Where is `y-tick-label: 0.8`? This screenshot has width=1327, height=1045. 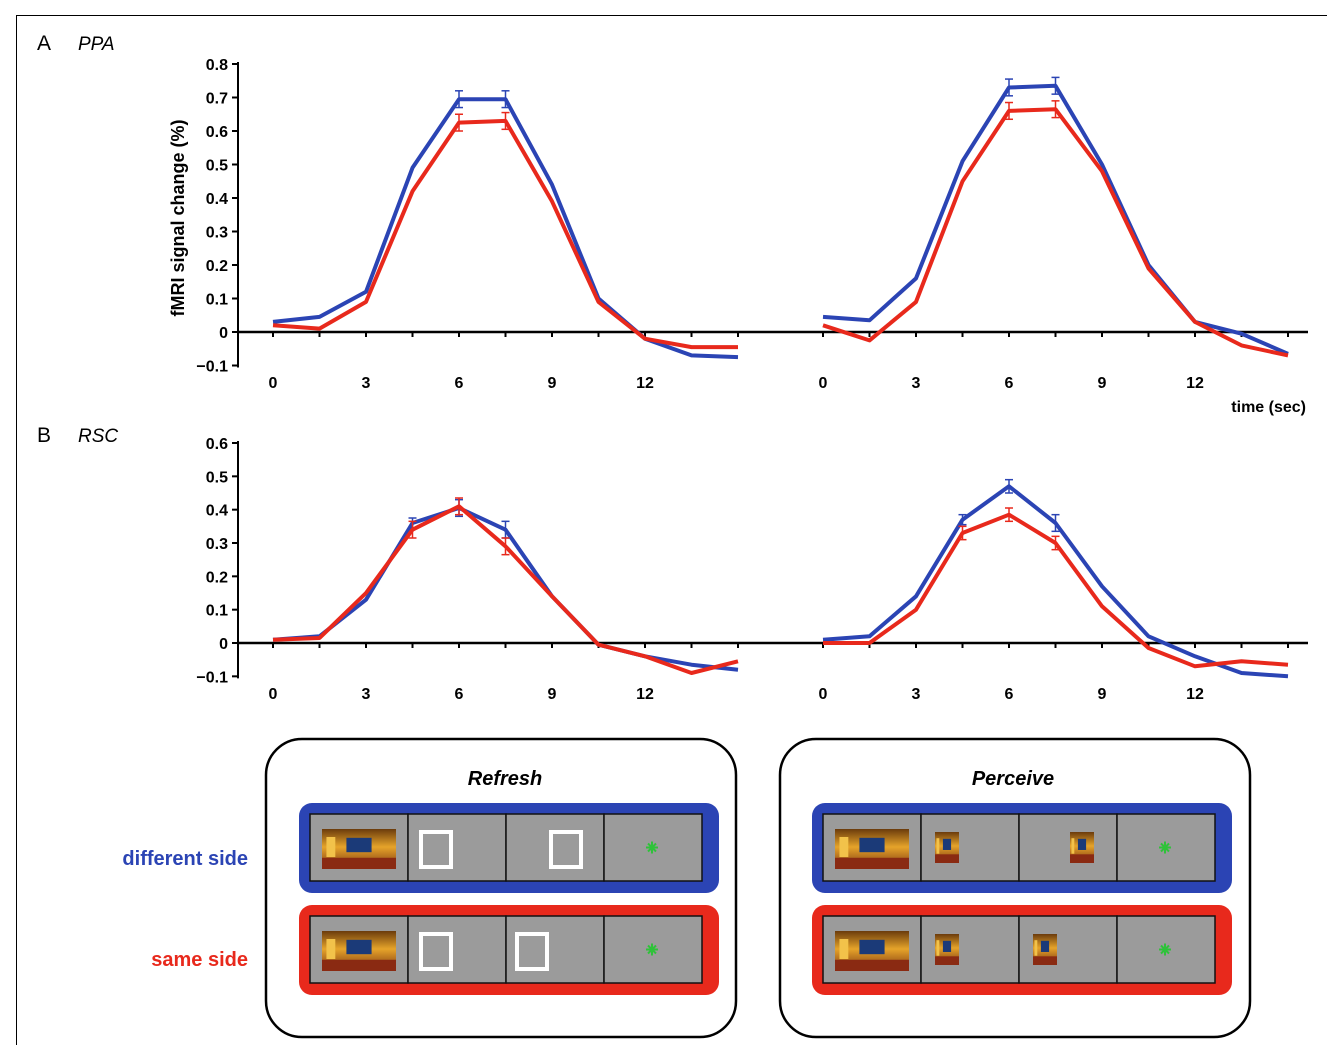
y-tick-label: 0.8 is located at coordinates (217, 65).